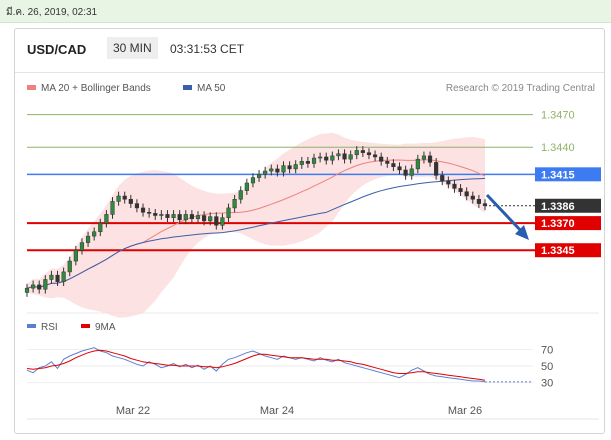 Image resolution: width=611 pixels, height=440 pixels. What do you see at coordinates (132, 48) in the screenshot?
I see `interval-badge: 30 MIN` at bounding box center [132, 48].